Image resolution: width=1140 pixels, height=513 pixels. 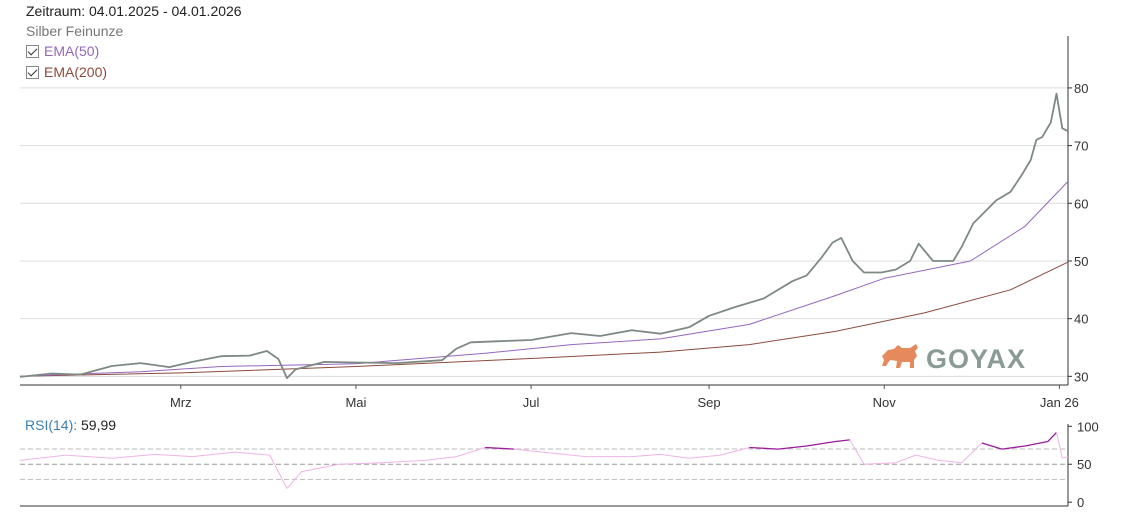 What do you see at coordinates (1080, 502) in the screenshot?
I see `rsi-tick-label: 0` at bounding box center [1080, 502].